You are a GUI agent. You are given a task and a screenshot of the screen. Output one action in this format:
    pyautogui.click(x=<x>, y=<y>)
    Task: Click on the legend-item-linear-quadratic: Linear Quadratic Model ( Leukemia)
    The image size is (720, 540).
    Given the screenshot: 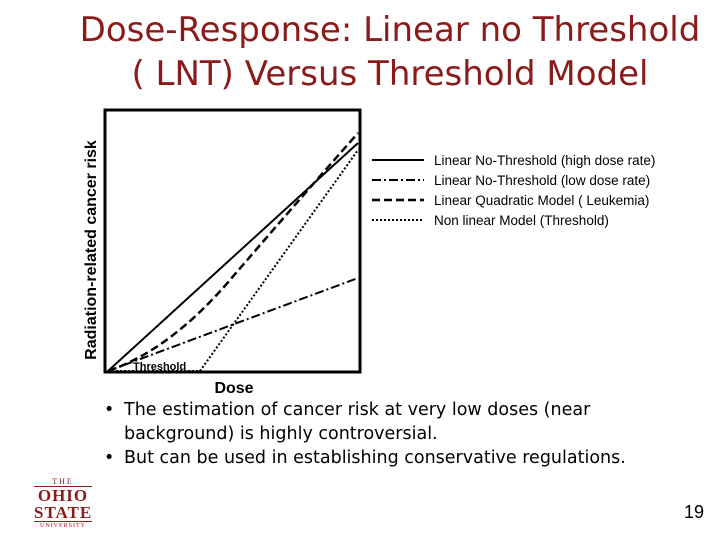 What is the action you would take?
    pyautogui.click(x=540, y=200)
    